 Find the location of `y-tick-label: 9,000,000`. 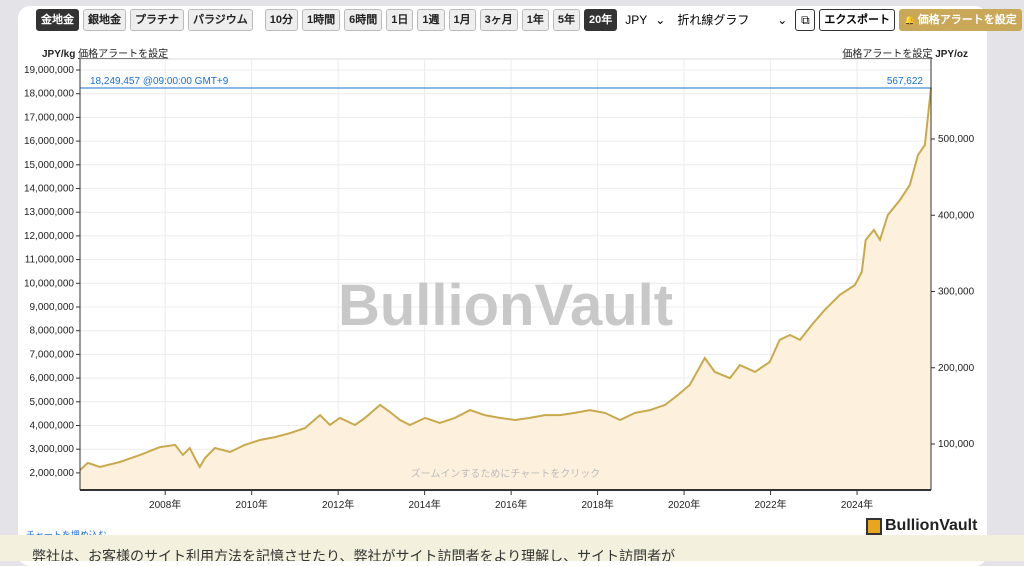

y-tick-label: 9,000,000 is located at coordinates (52, 307).